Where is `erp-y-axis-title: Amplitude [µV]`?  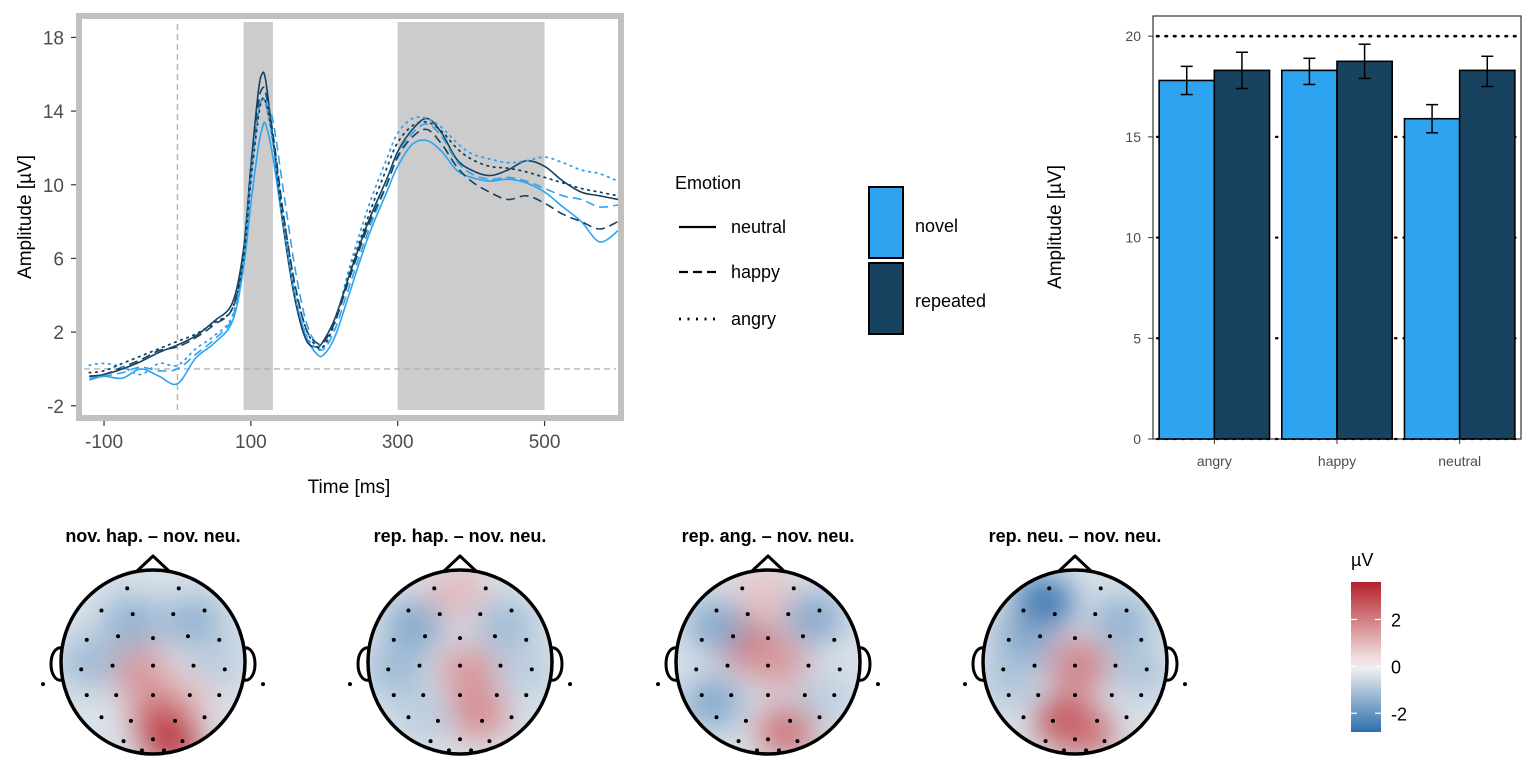
erp-y-axis-title: Amplitude [µV] is located at coordinates (25, 217).